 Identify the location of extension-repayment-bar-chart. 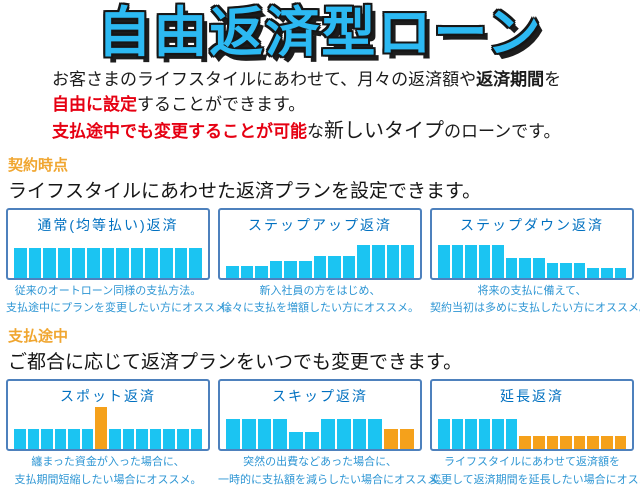
(532, 434).